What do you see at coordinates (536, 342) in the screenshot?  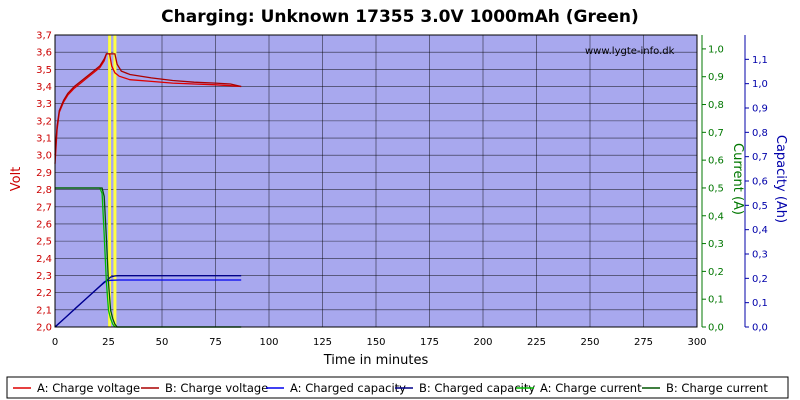 I see `x-tick-label: 225` at bounding box center [536, 342].